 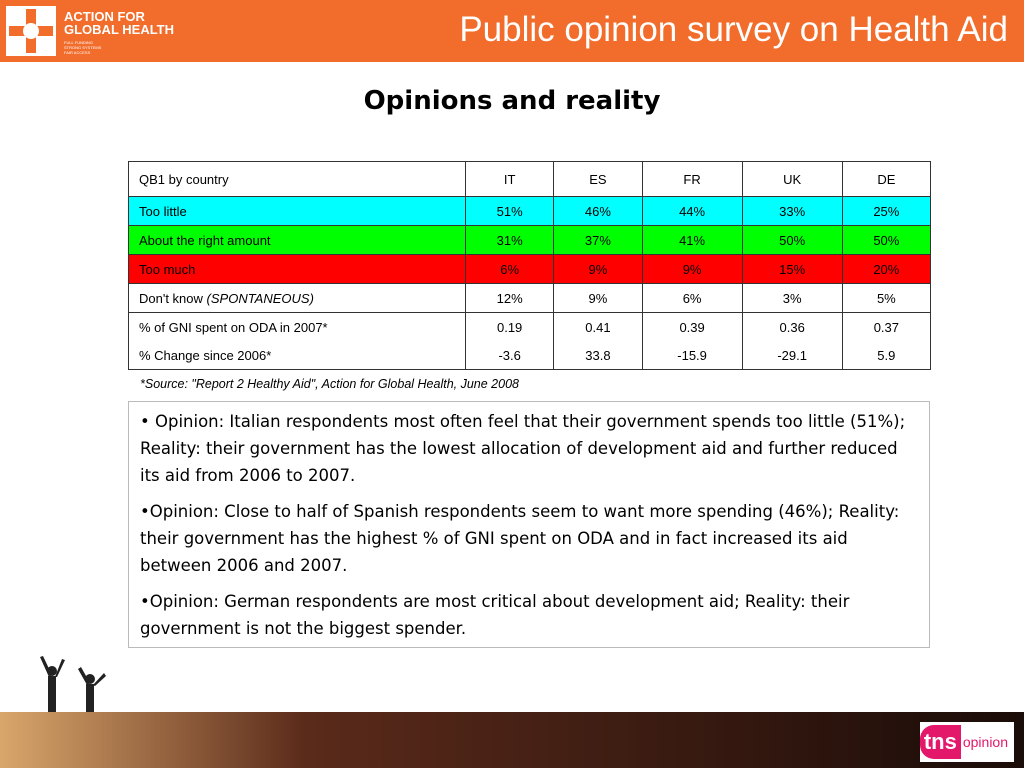 I want to click on row-label: Don't know (SPONTANEOUS), so click(x=297, y=298).